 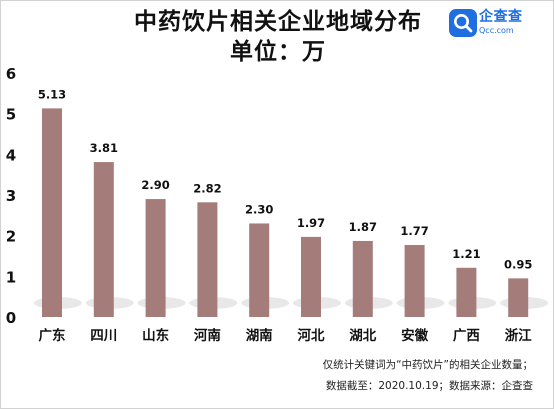 What do you see at coordinates (518, 264) in the screenshot?
I see `bar-value-label: 0.95` at bounding box center [518, 264].